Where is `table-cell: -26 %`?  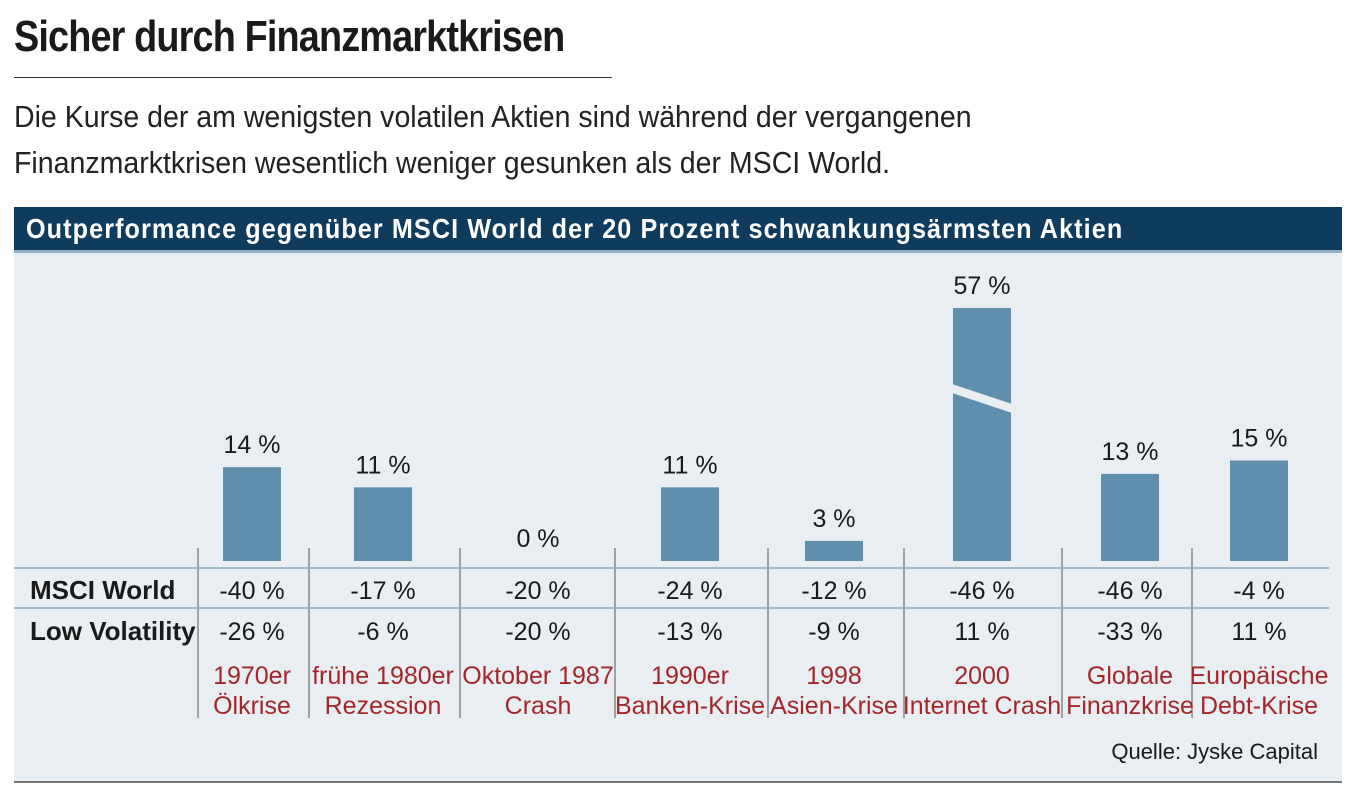
table-cell: -26 % is located at coordinates (251, 632).